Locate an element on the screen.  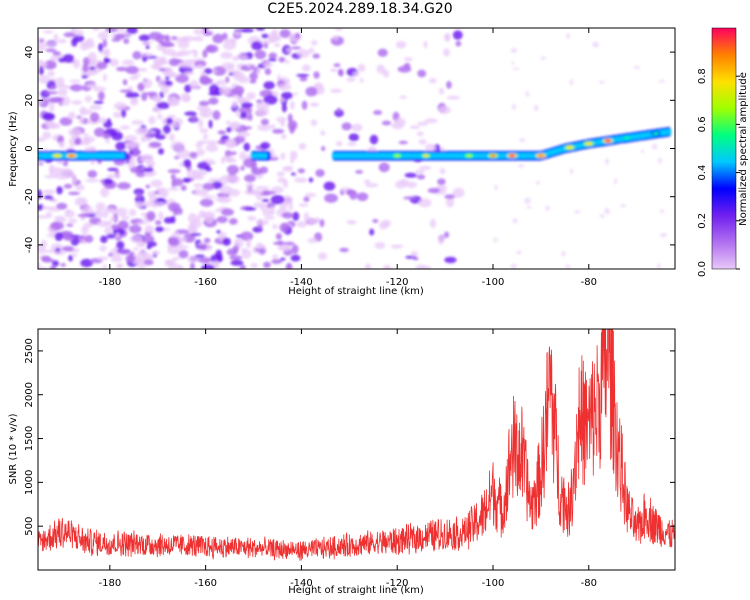
colorbar-tick-label: 0.6 is located at coordinates (702, 124).